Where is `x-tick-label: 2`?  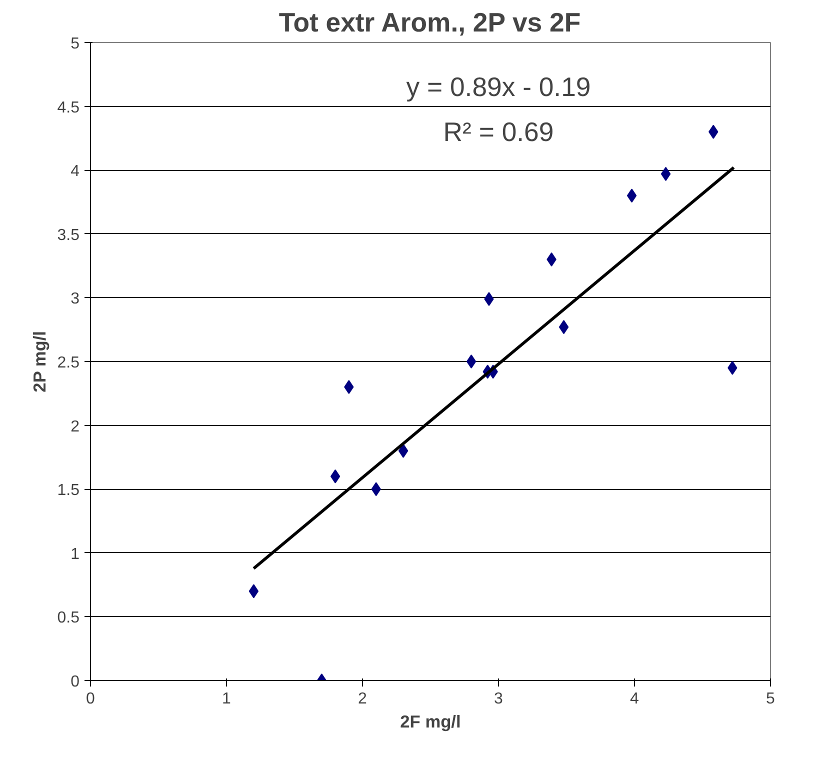 x-tick-label: 2 is located at coordinates (363, 699).